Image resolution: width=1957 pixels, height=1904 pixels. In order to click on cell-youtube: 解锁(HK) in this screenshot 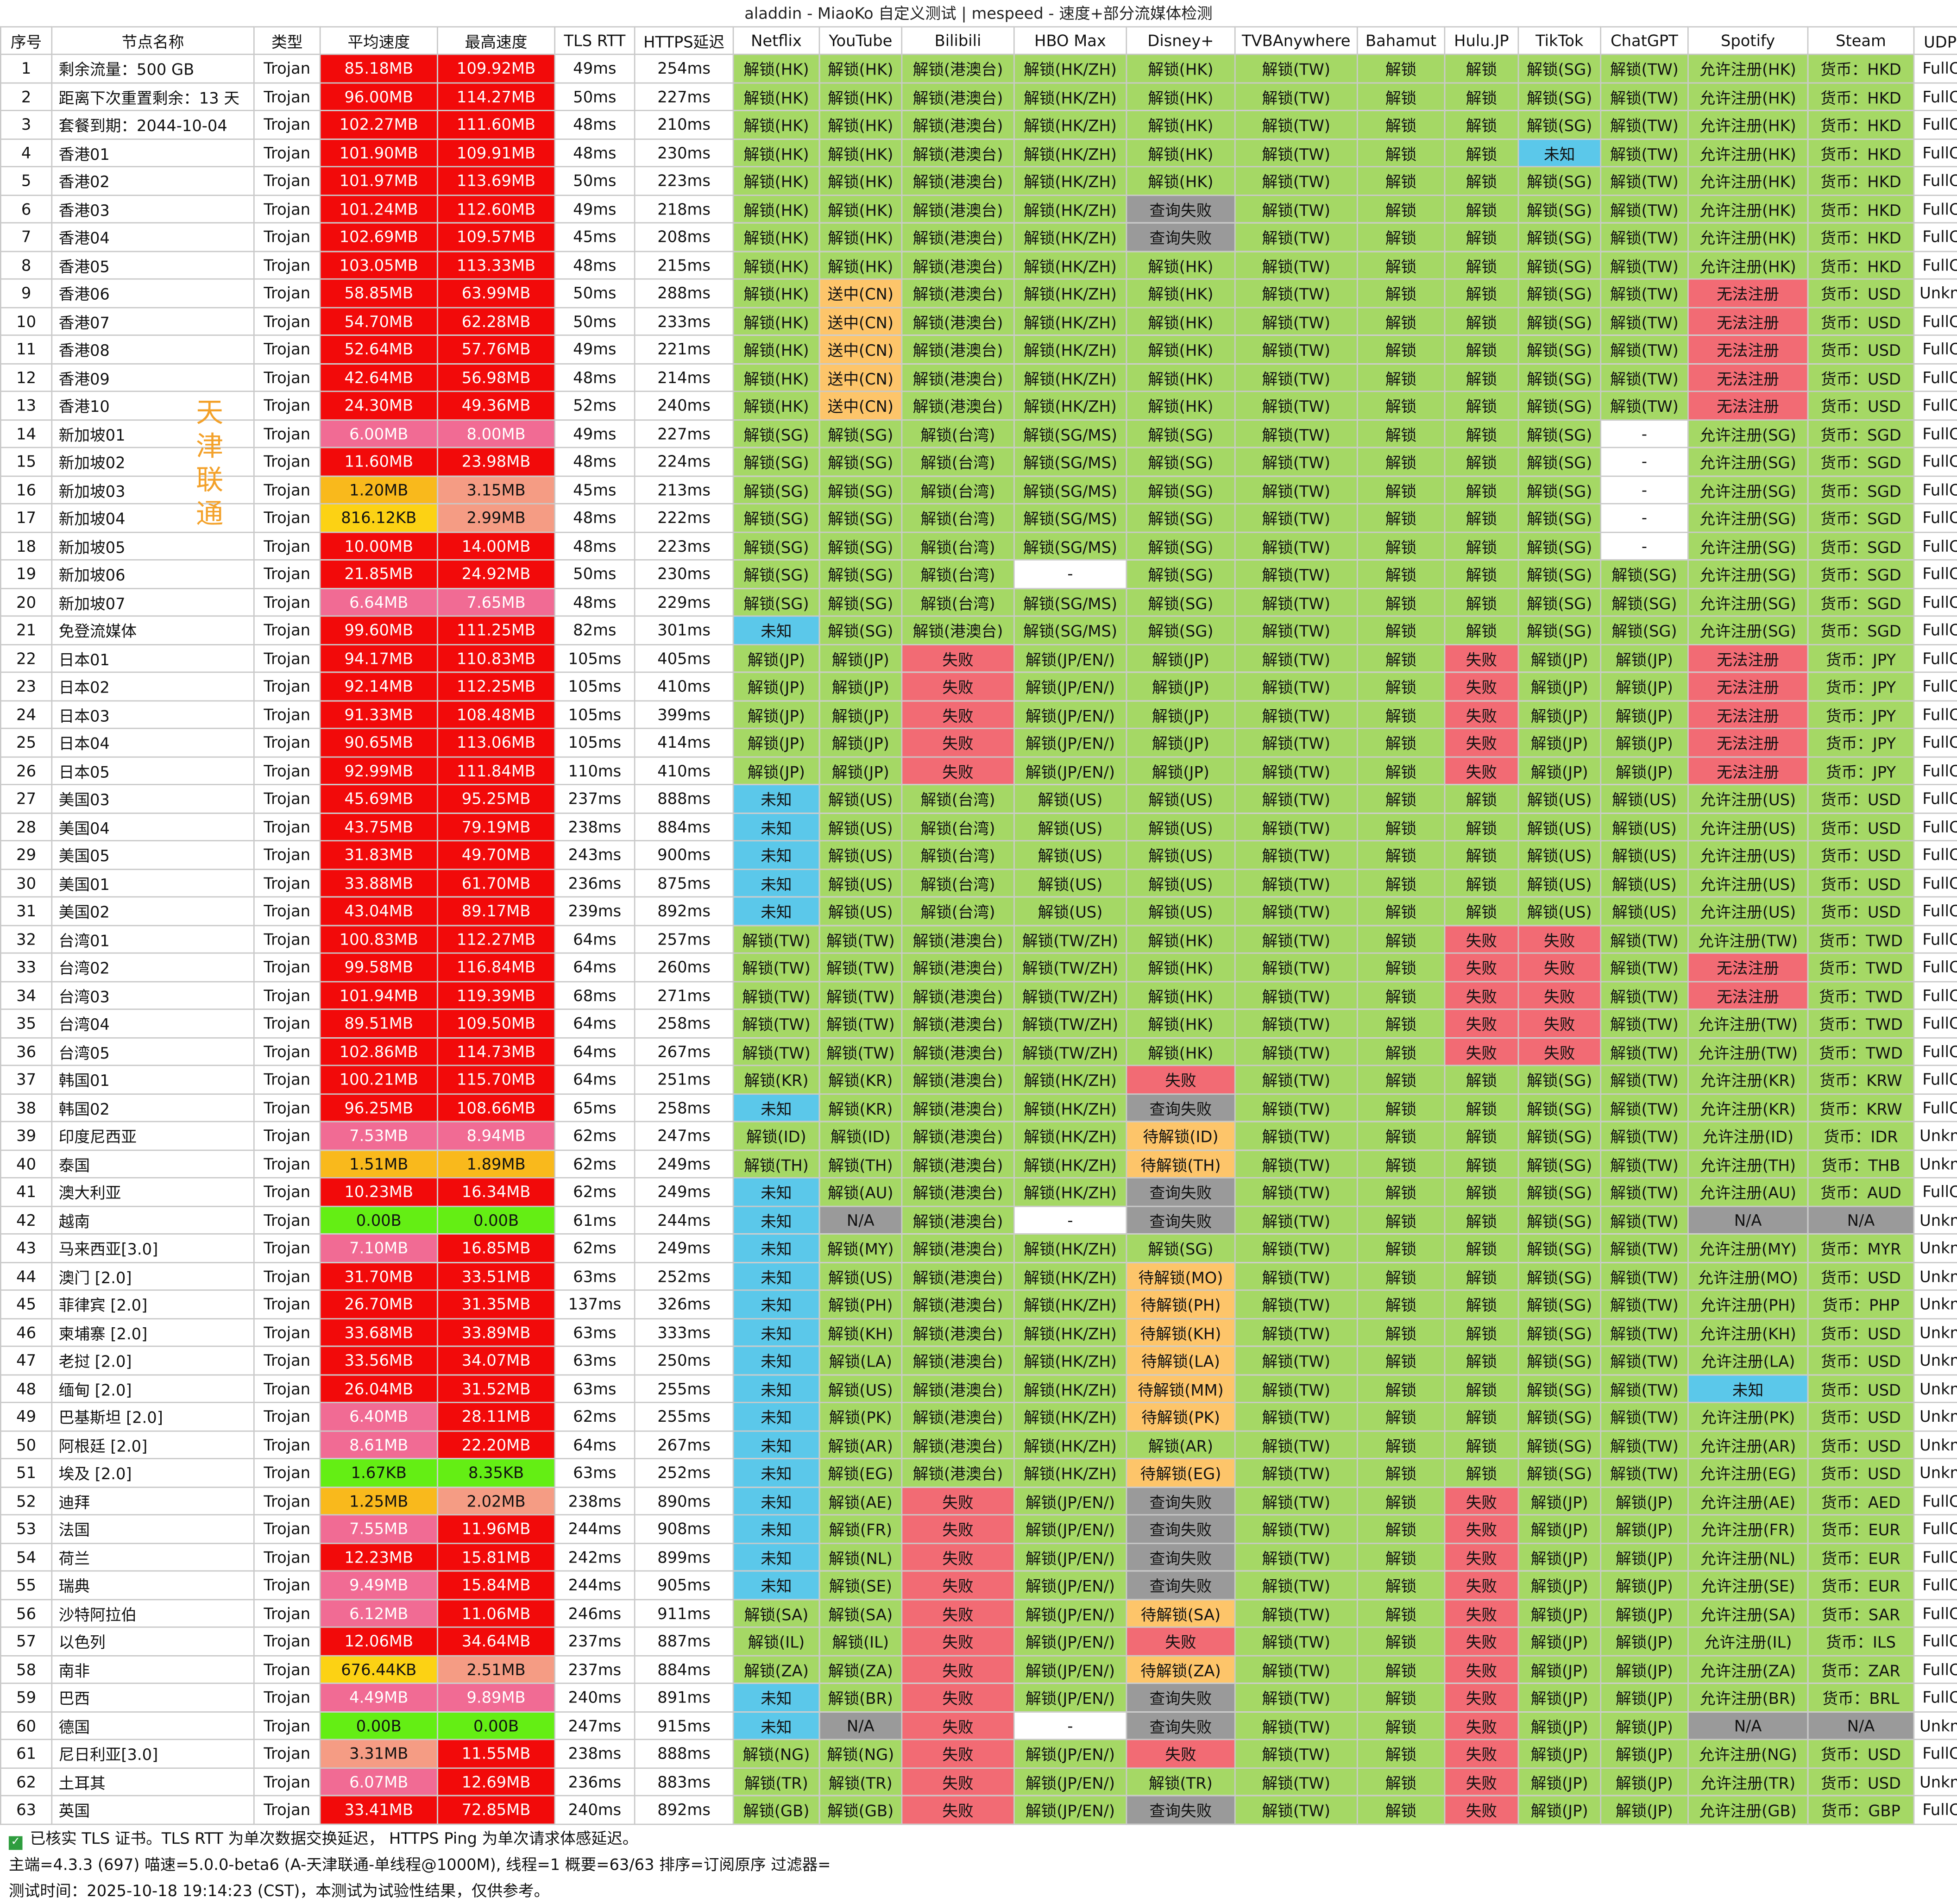, I will do `click(861, 68)`.